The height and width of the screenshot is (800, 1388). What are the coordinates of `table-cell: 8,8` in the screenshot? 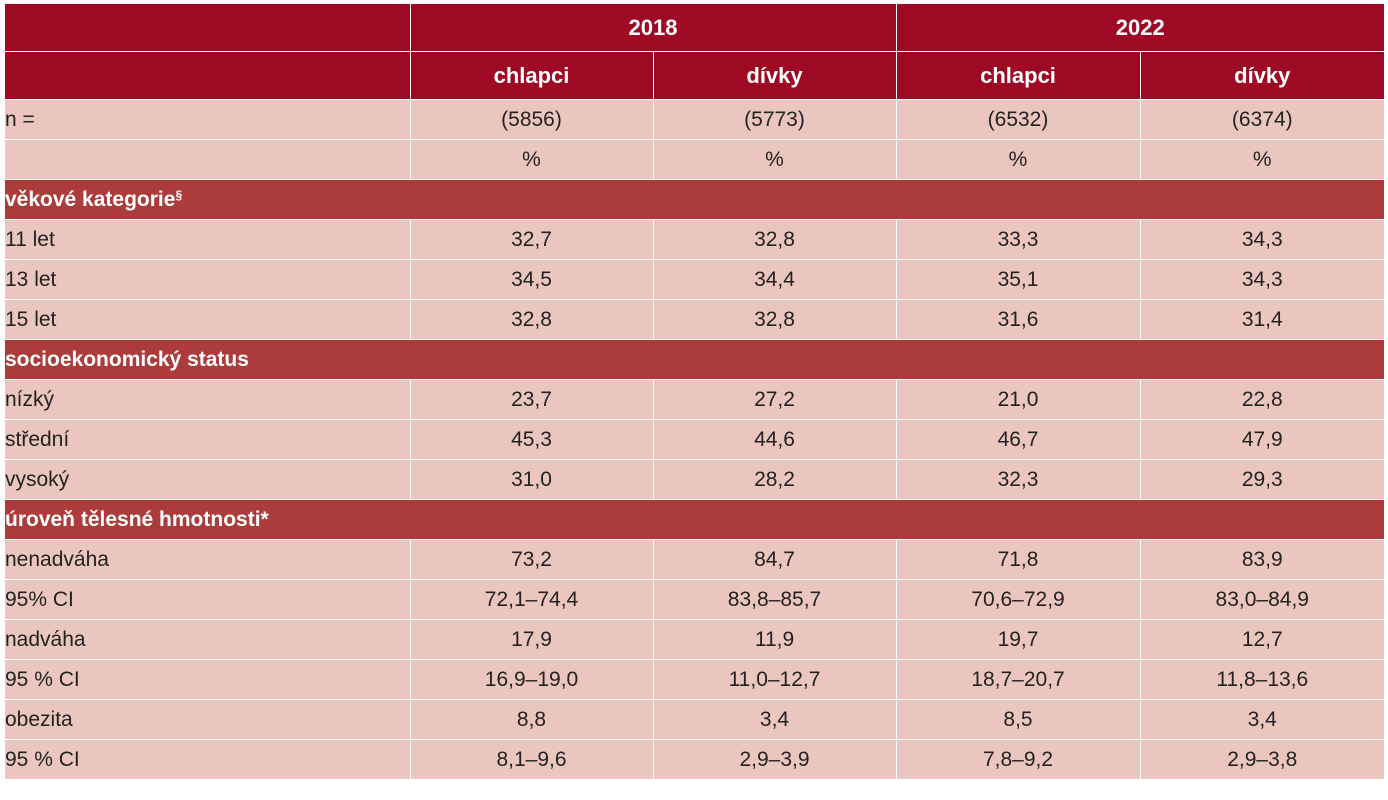 It's located at (532, 719).